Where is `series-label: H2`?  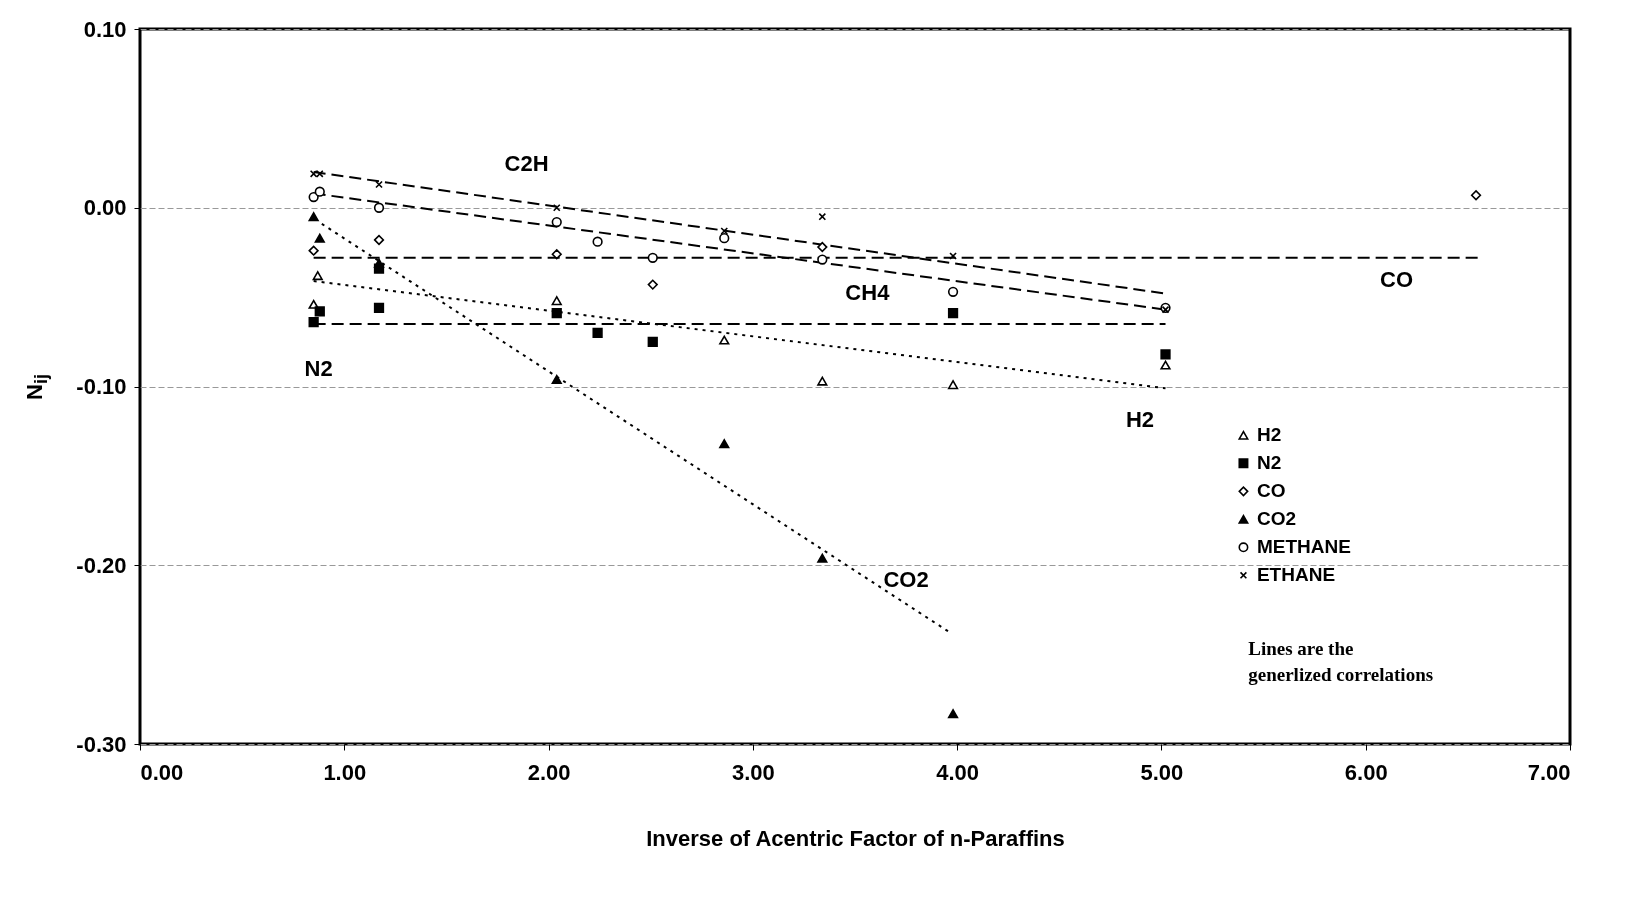
series-label: H2 is located at coordinates (1140, 420).